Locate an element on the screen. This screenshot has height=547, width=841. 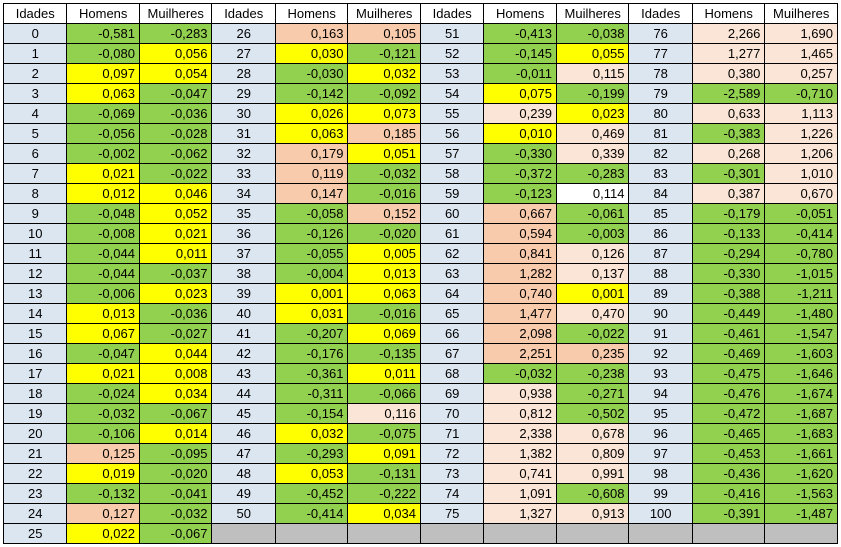
muilheres-value-cell: 0,339 is located at coordinates (592, 153).